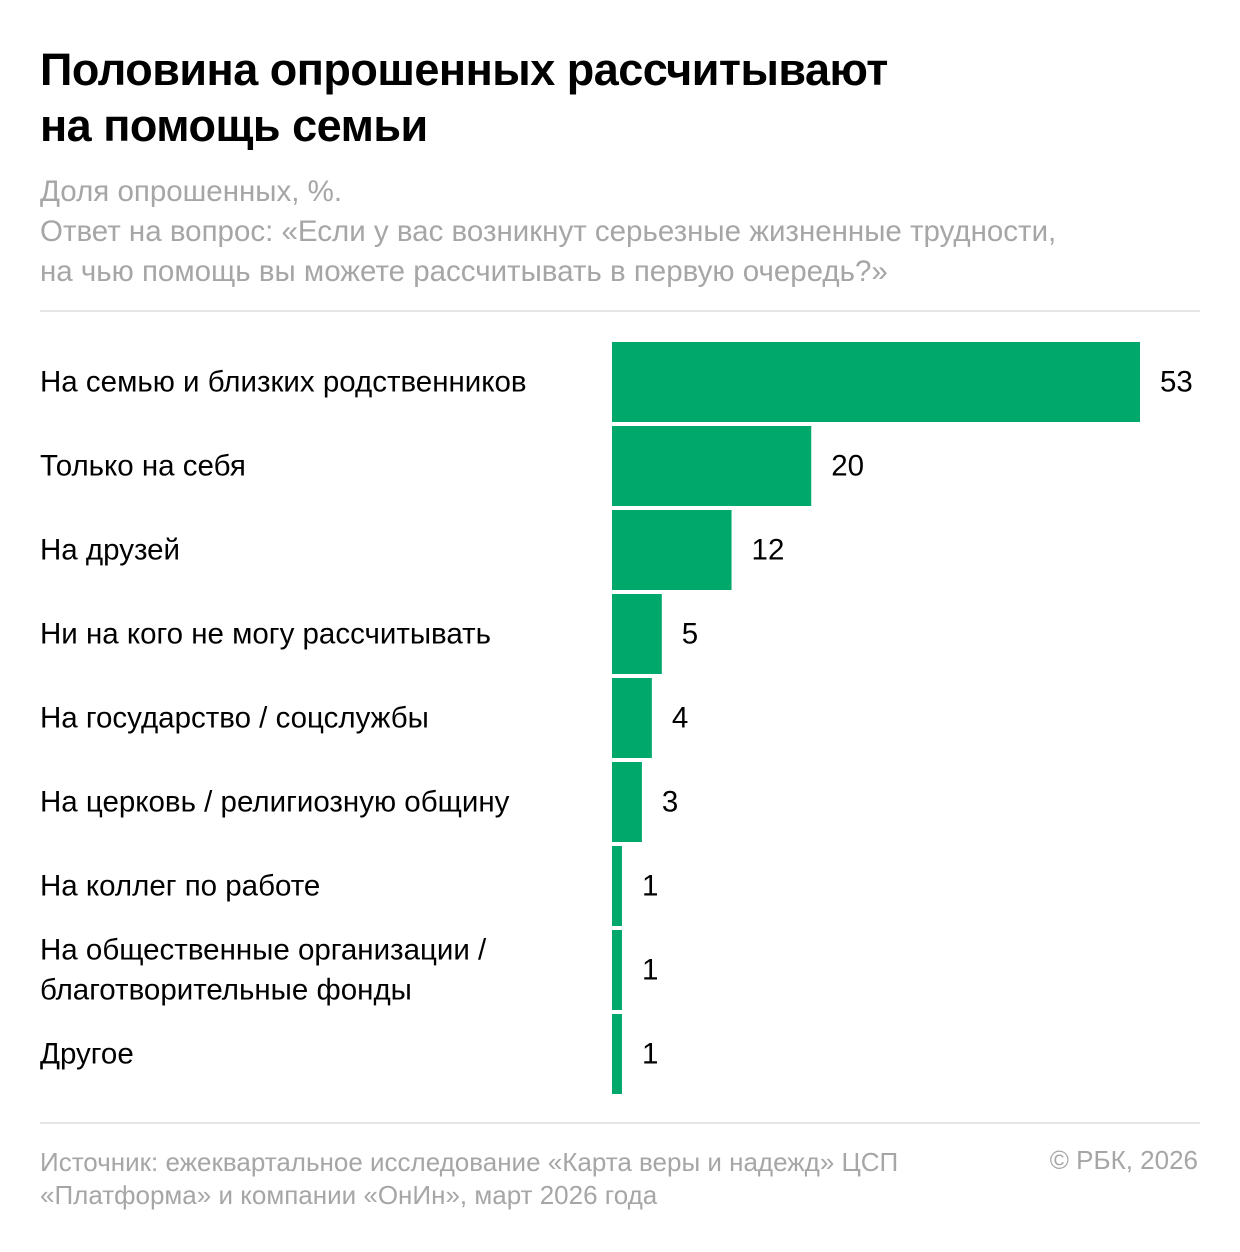 The width and height of the screenshot is (1240, 1252). I want to click on value-label: 3, so click(670, 802).